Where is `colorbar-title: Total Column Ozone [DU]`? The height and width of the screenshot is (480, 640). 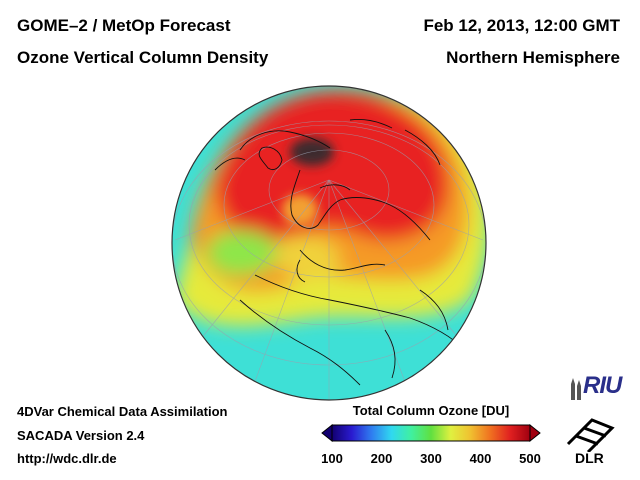 colorbar-title: Total Column Ozone [DU] is located at coordinates (431, 410).